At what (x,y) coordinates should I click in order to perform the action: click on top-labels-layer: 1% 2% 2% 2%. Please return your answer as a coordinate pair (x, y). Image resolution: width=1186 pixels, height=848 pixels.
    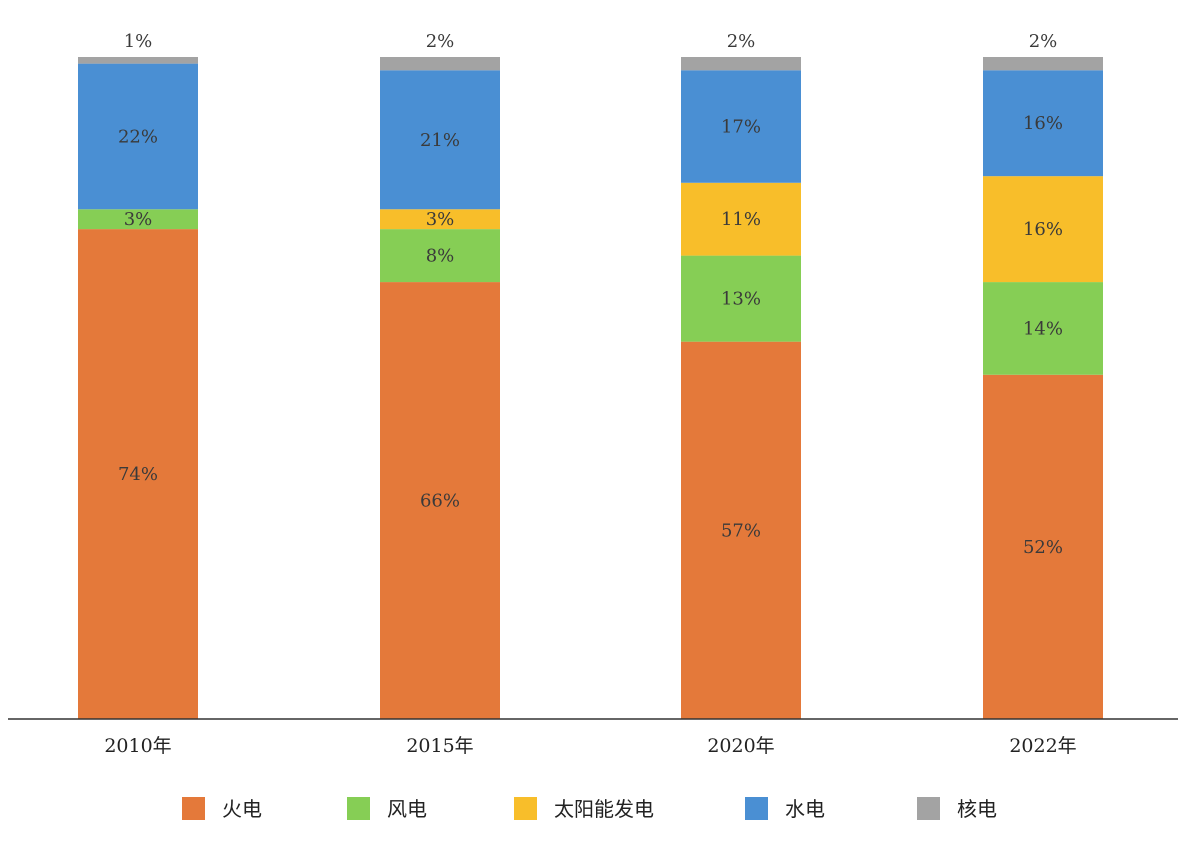
    Looking at the image, I should click on (591, 41).